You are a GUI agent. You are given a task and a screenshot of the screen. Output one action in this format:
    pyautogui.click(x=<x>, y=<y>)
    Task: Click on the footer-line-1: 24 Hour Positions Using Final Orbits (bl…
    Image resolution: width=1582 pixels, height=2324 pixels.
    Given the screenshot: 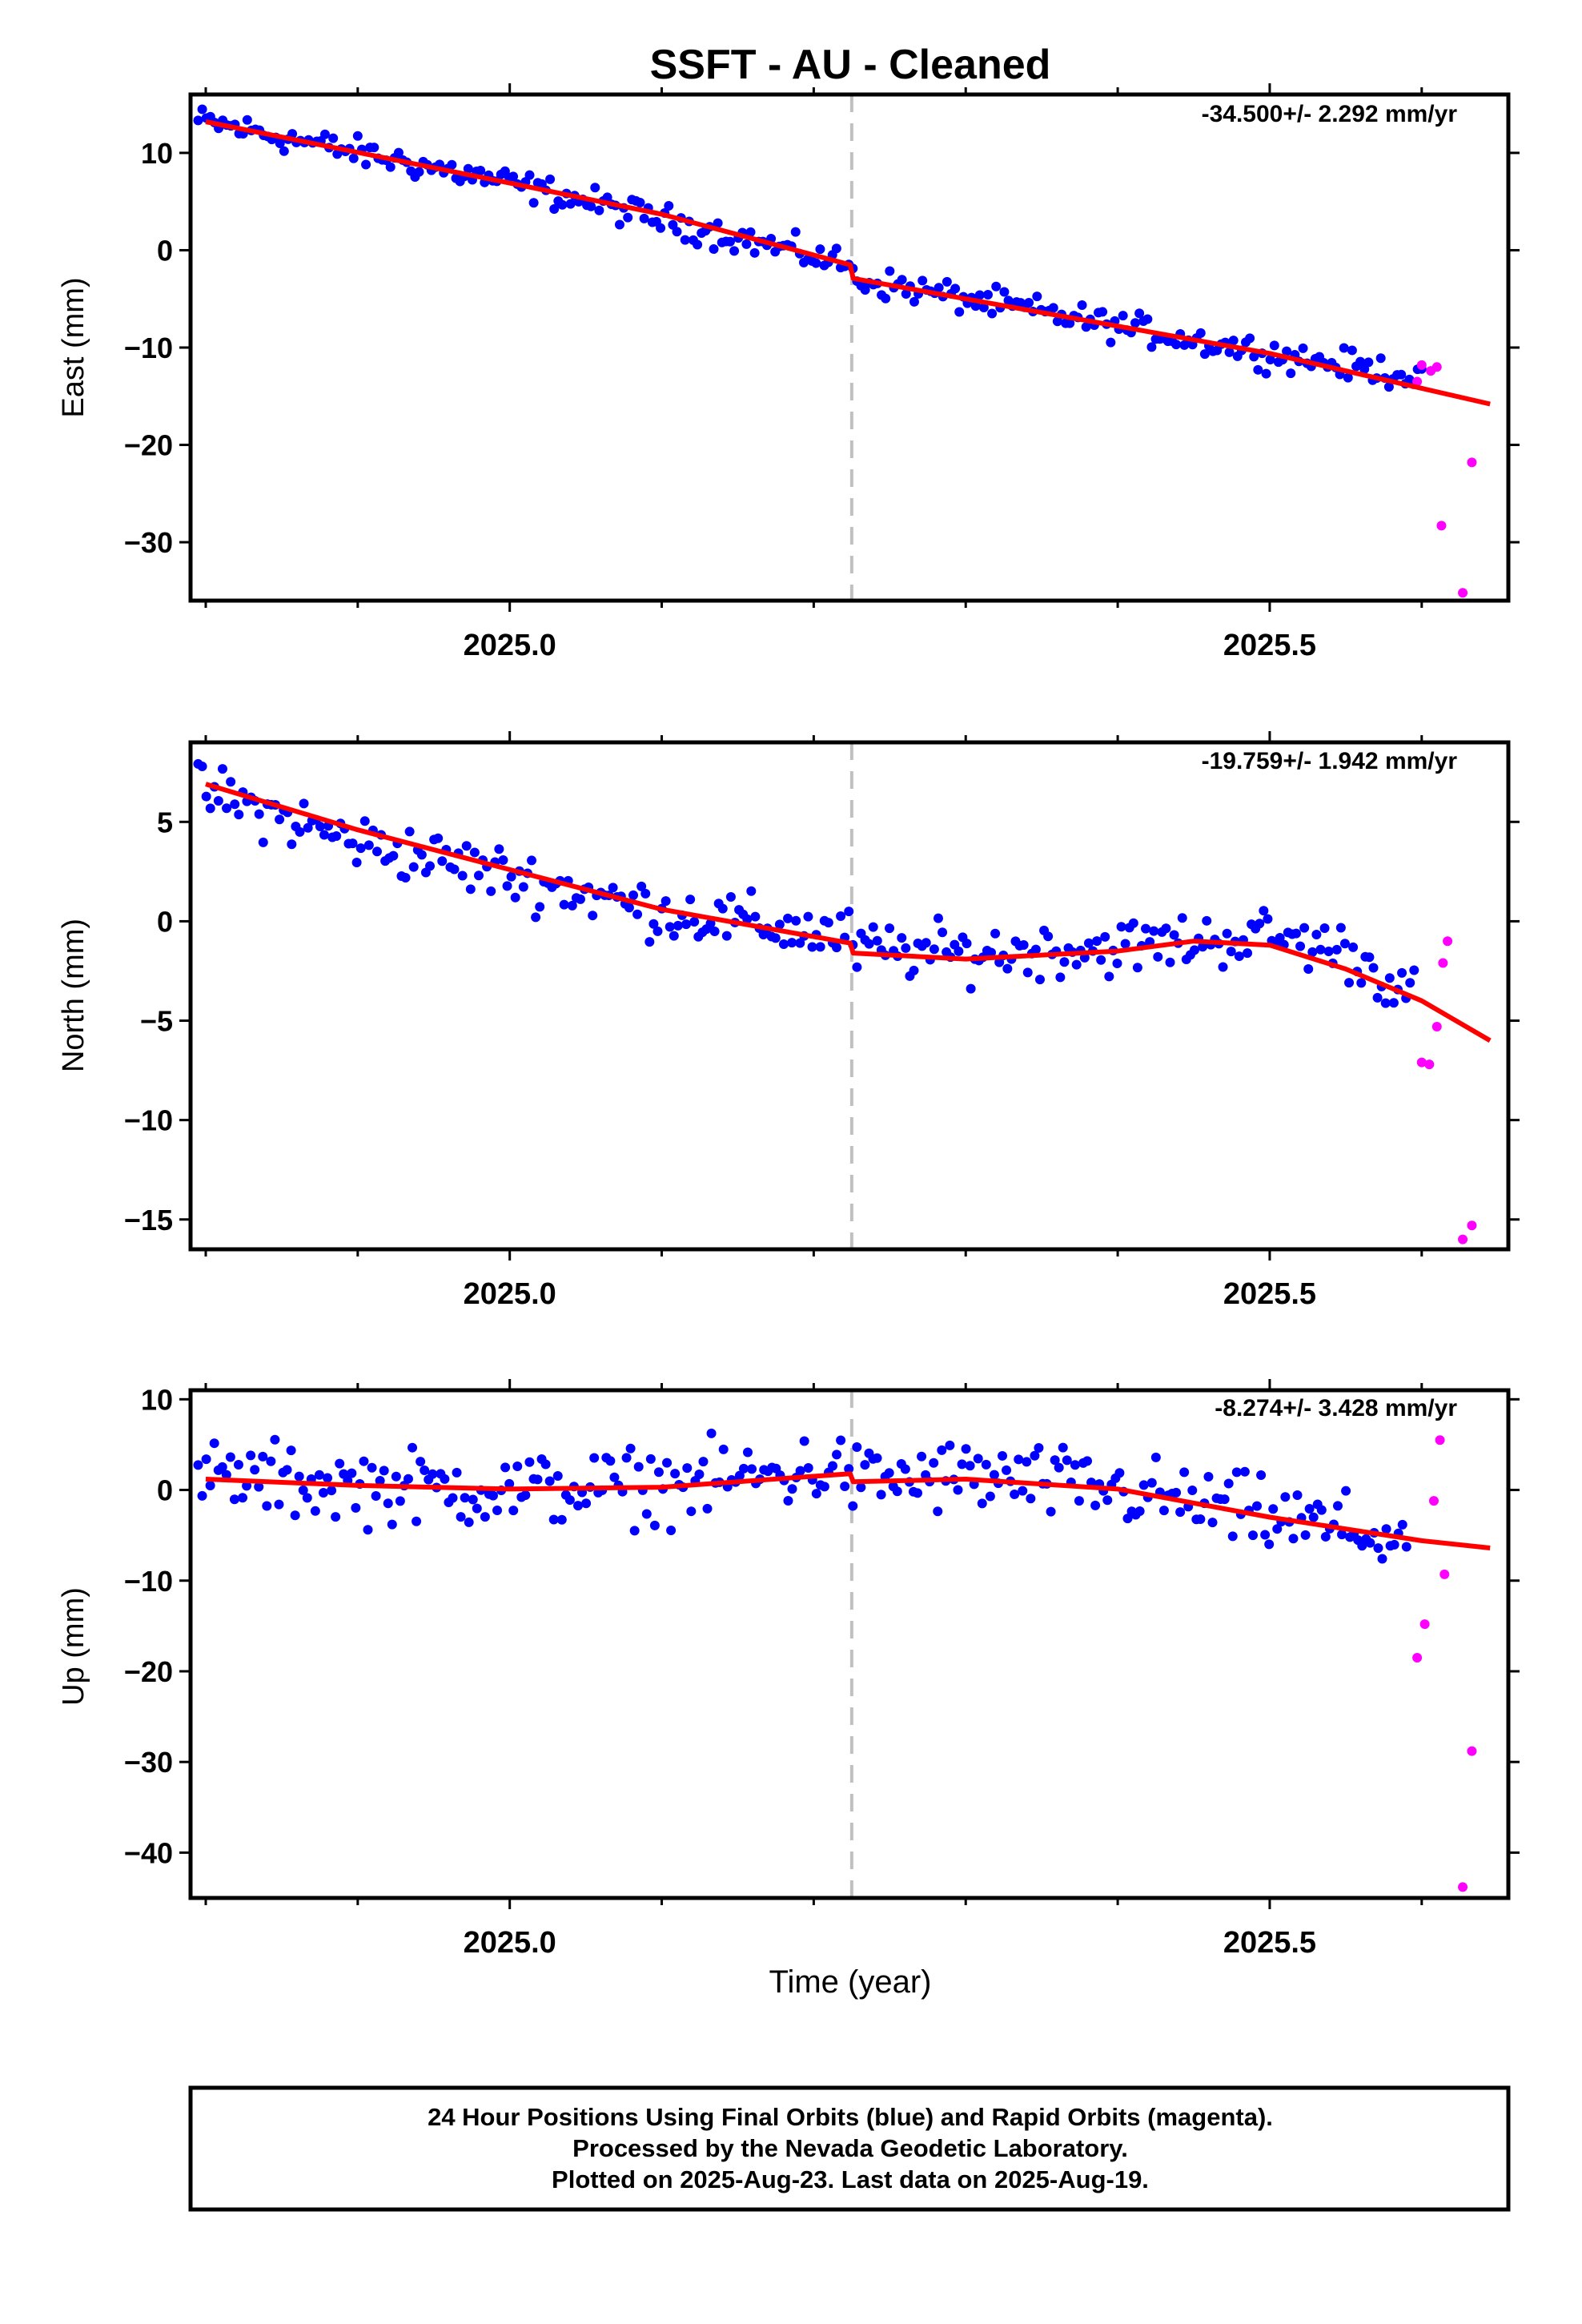 What is the action you would take?
    pyautogui.click(x=850, y=2117)
    